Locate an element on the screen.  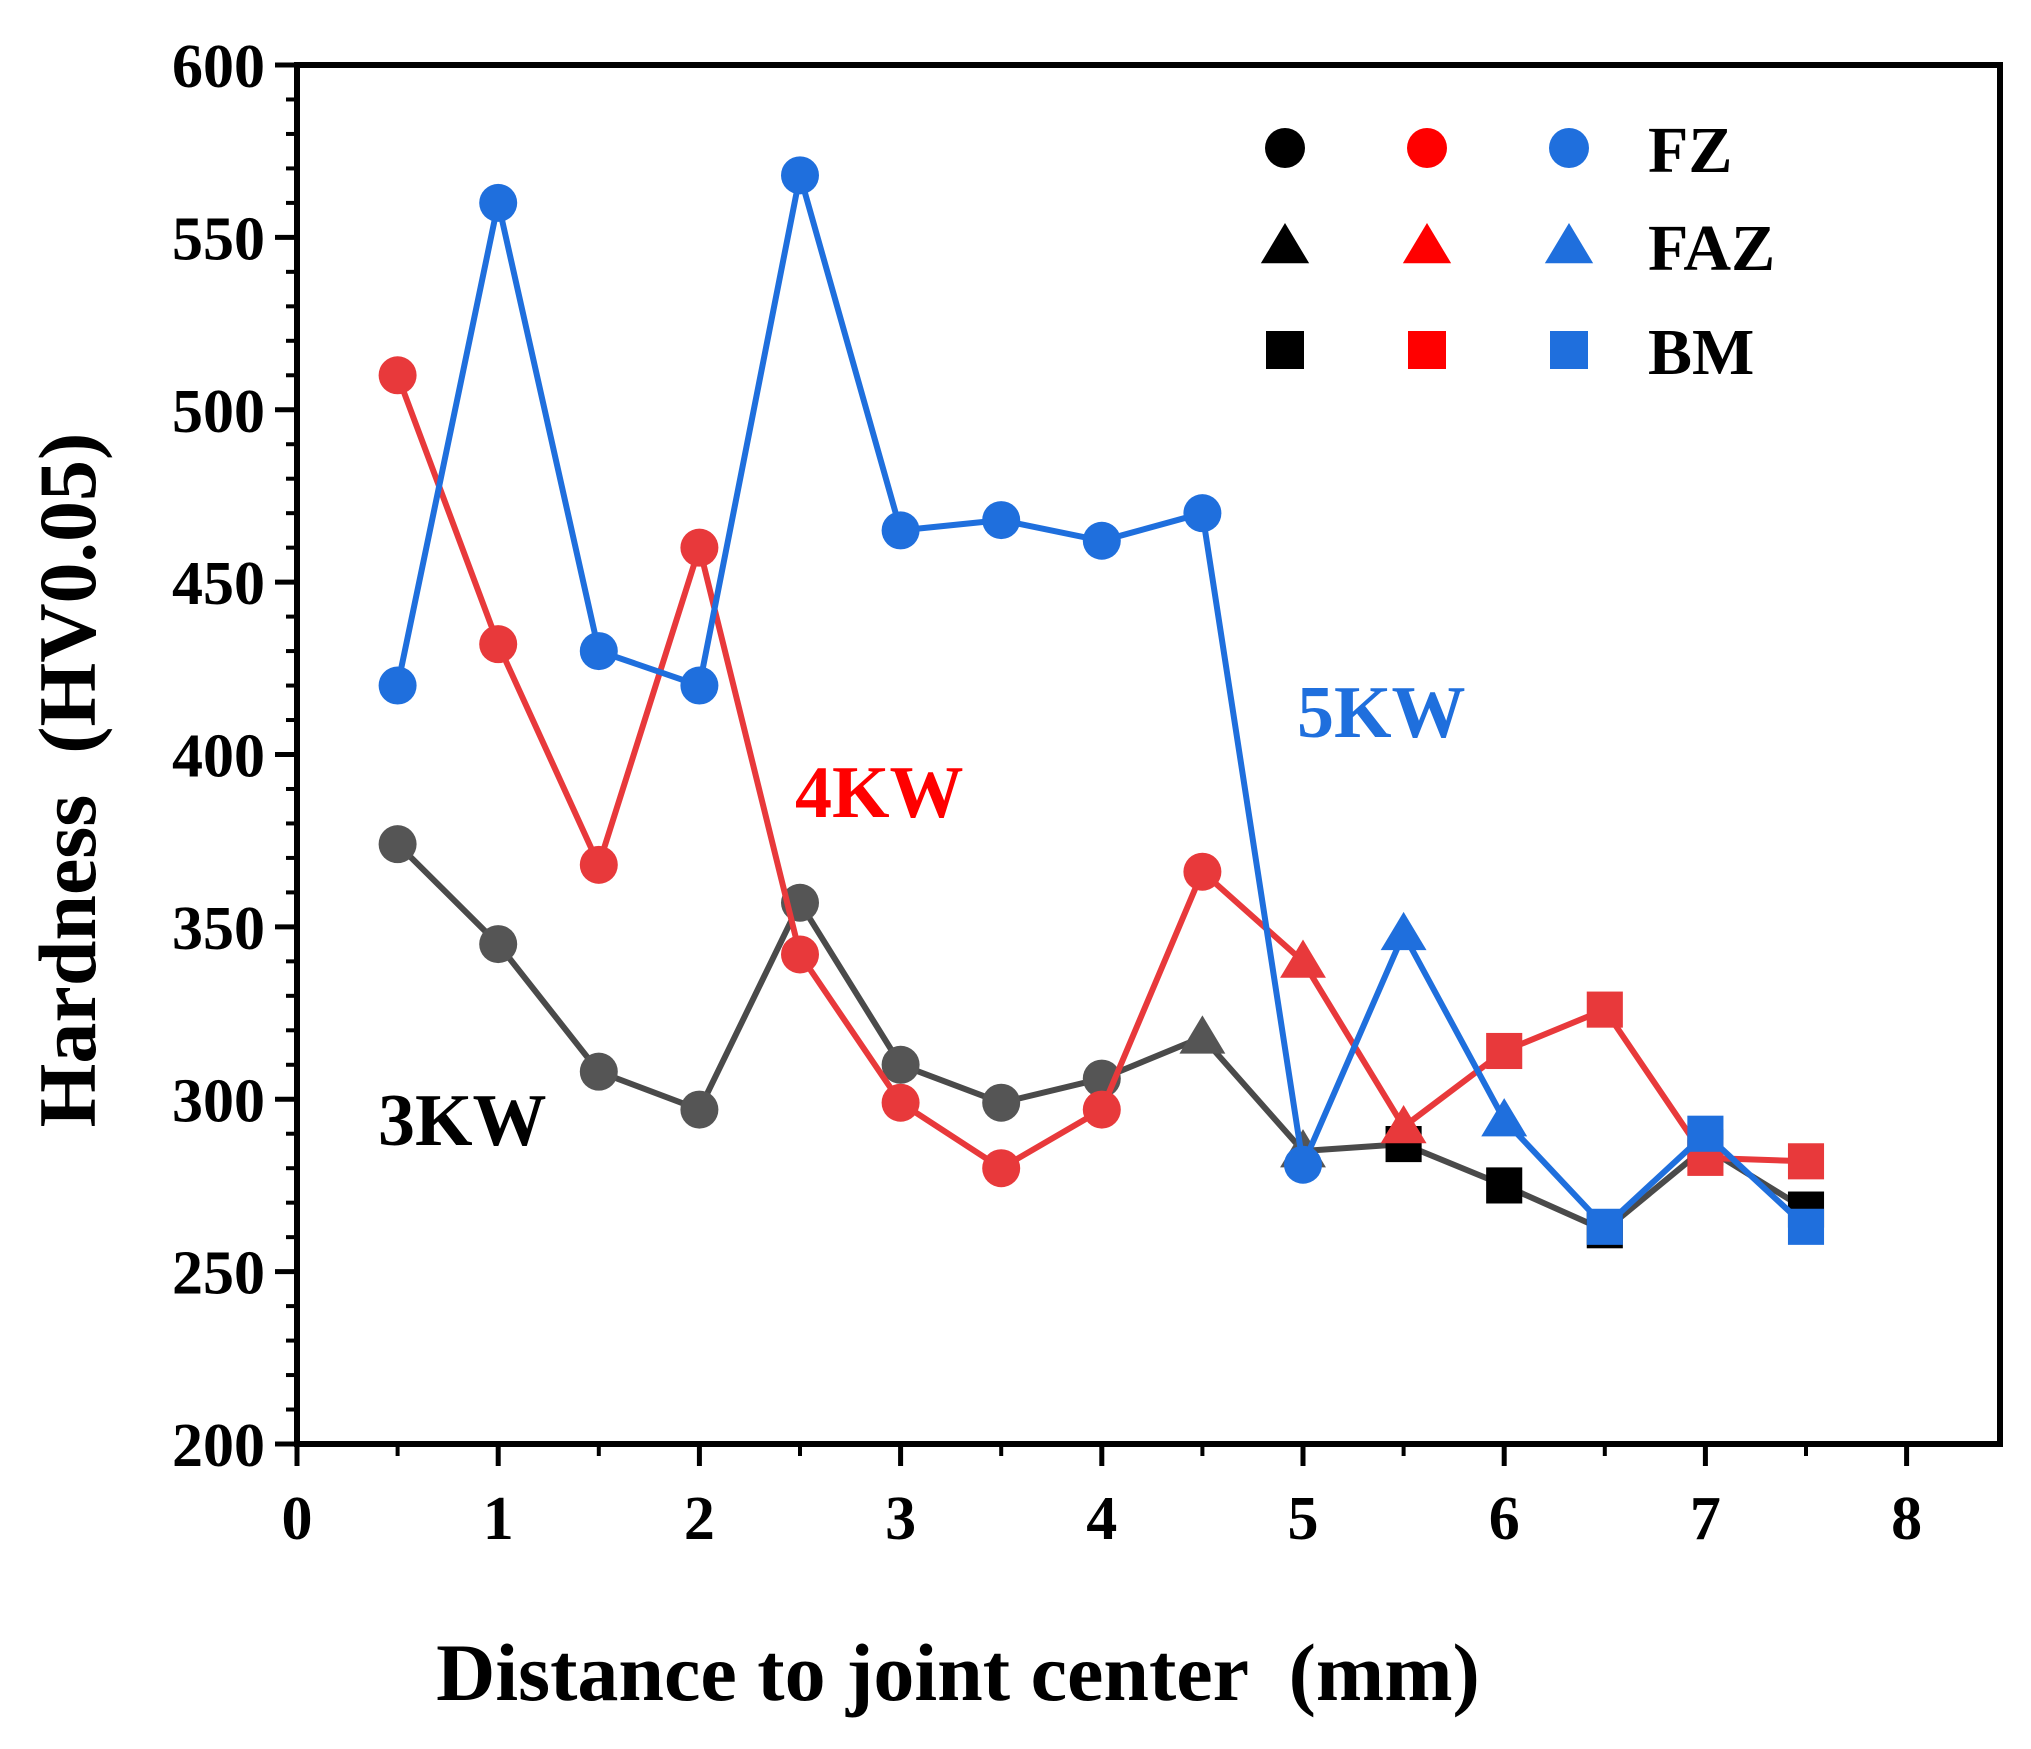
x-tick-label: 6 is located at coordinates (1504, 1519).